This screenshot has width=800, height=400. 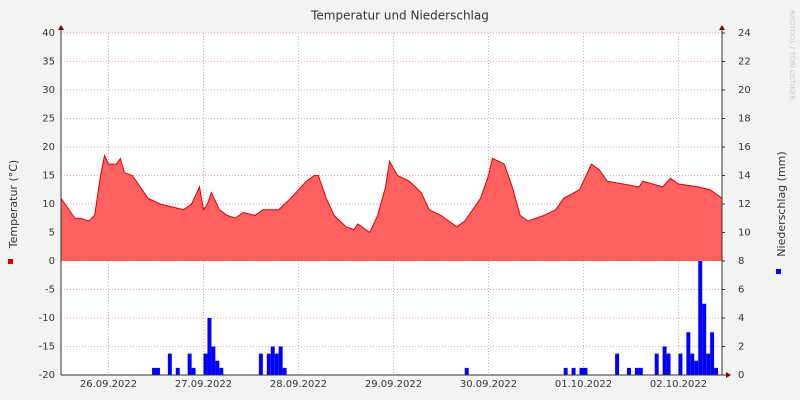 What do you see at coordinates (52, 233) in the screenshot?
I see `y-tick-label: 5` at bounding box center [52, 233].